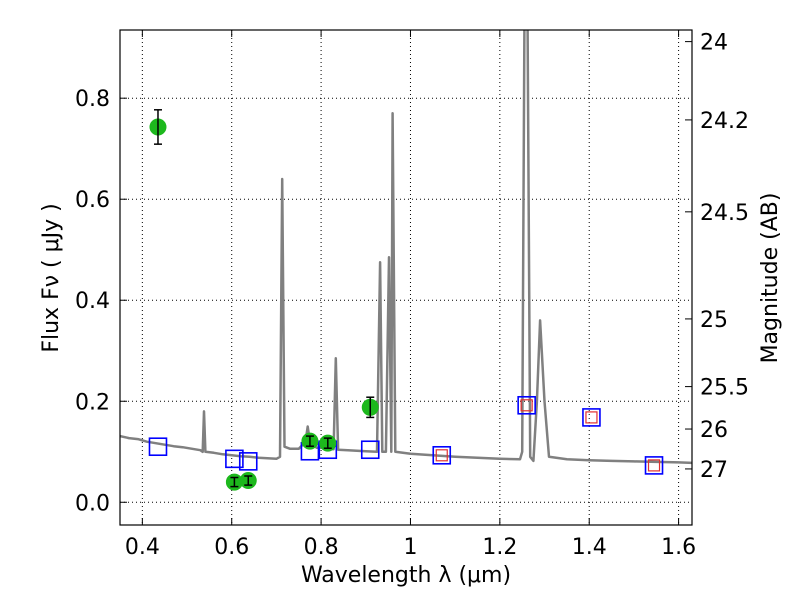 This screenshot has width=800, height=600. Describe the element at coordinates (51, 277) in the screenshot. I see `y-axis-label: Flux Fν ( μJy )` at that location.